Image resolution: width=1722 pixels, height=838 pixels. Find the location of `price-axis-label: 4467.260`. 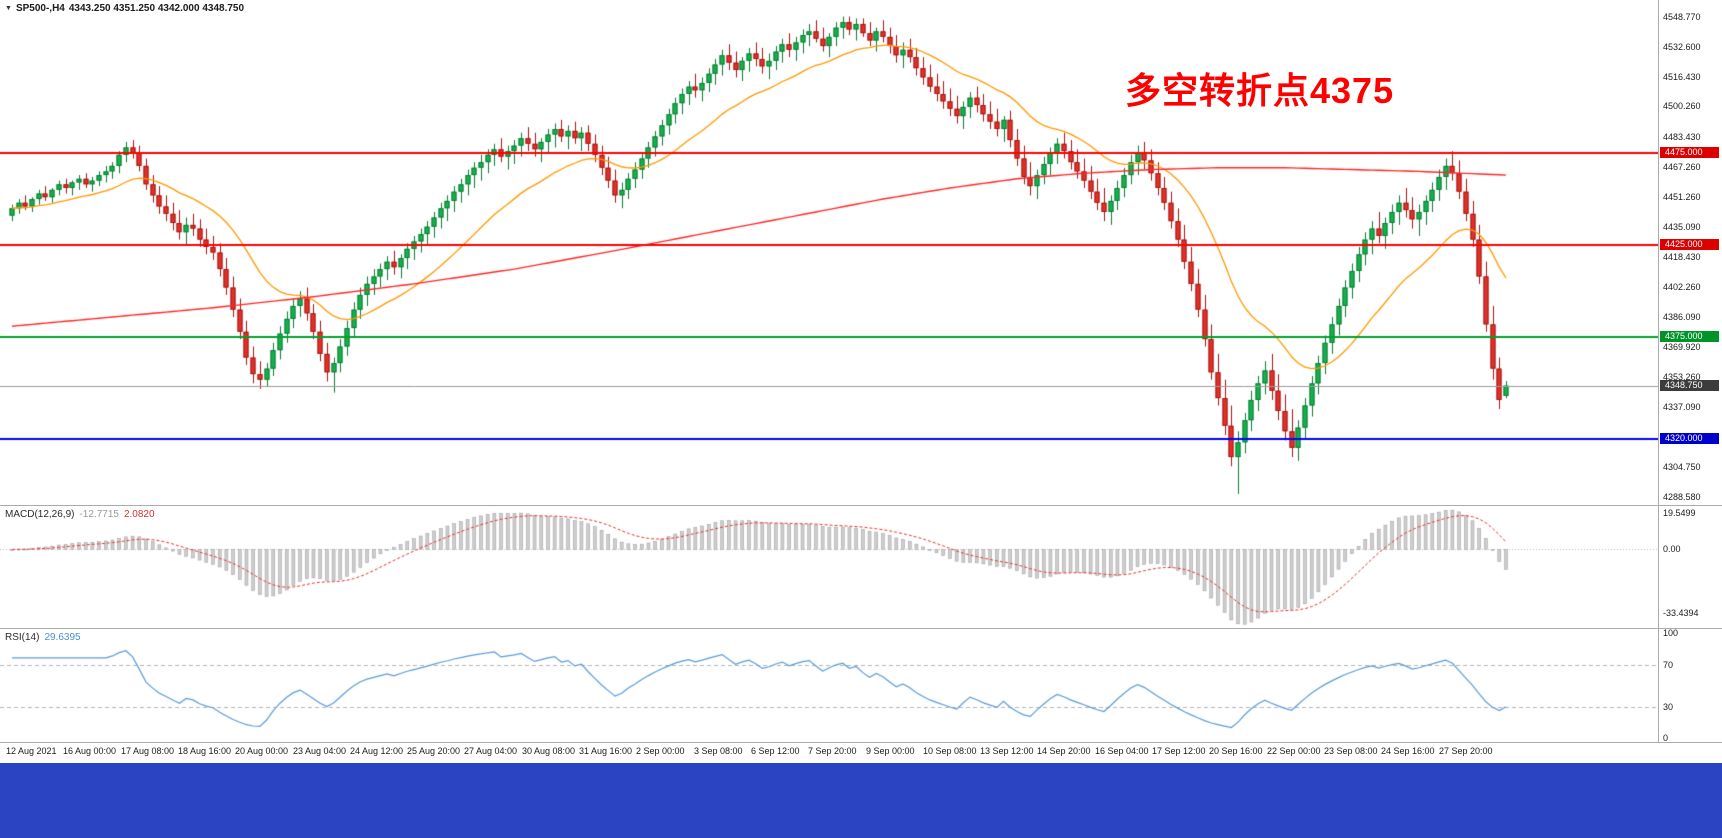

price-axis-label: 4467.260 is located at coordinates (1682, 167).